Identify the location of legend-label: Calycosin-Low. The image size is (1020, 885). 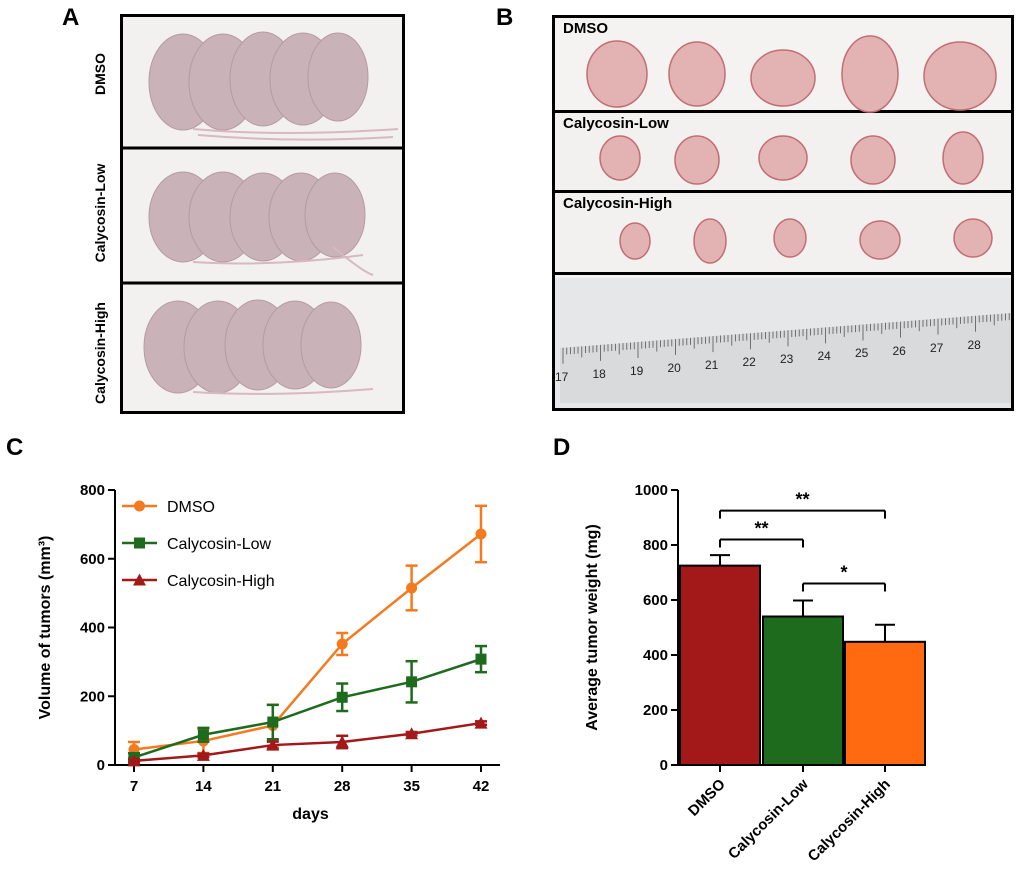
(219, 544).